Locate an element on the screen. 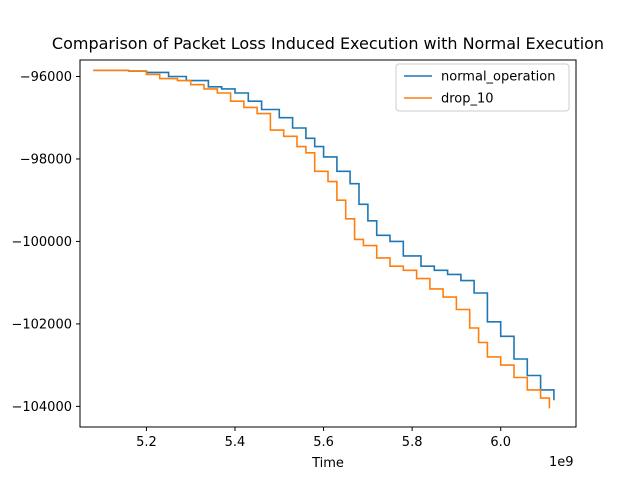  y-tick-label: −102000 is located at coordinates (41, 324).